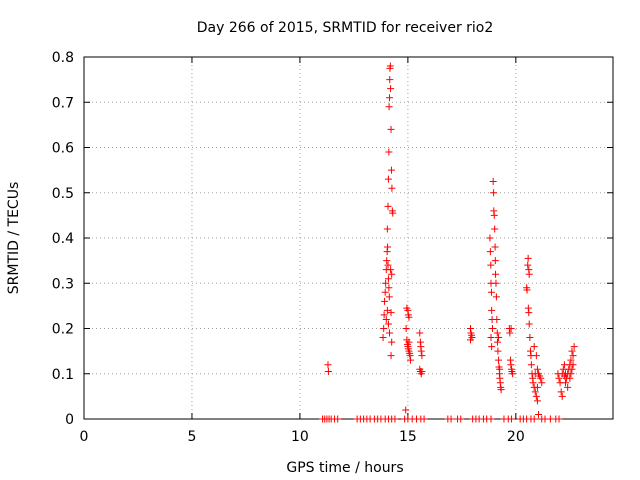 Image resolution: width=640 pixels, height=480 pixels. What do you see at coordinates (191, 437) in the screenshot?
I see `x-tick-label: 5` at bounding box center [191, 437].